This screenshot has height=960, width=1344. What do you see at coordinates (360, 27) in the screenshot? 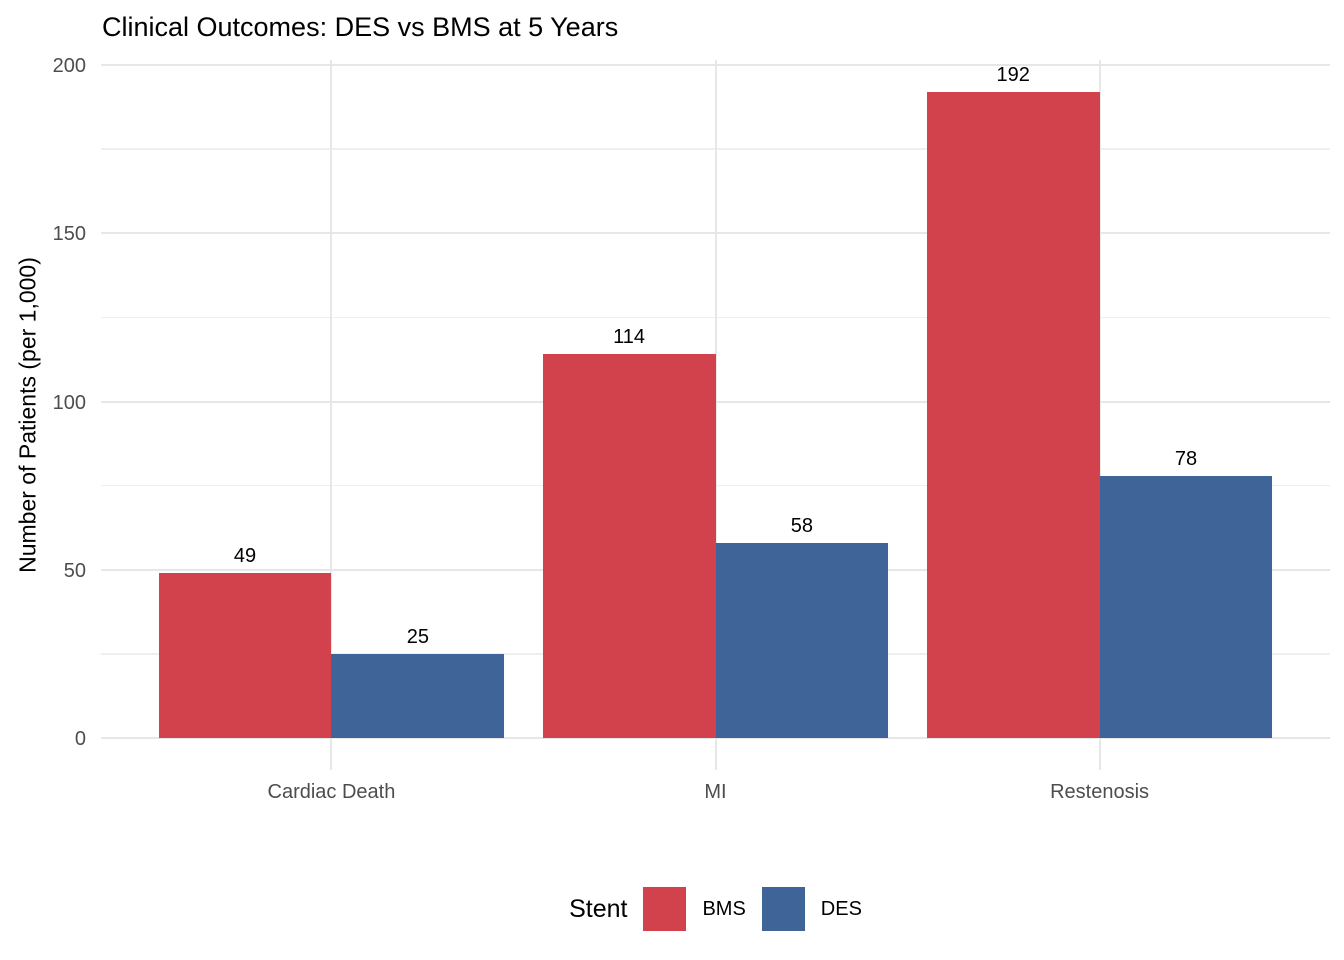
I see `chart-title: Clinical Outcomes: DES vs BMS at 5 Years` at bounding box center [360, 27].